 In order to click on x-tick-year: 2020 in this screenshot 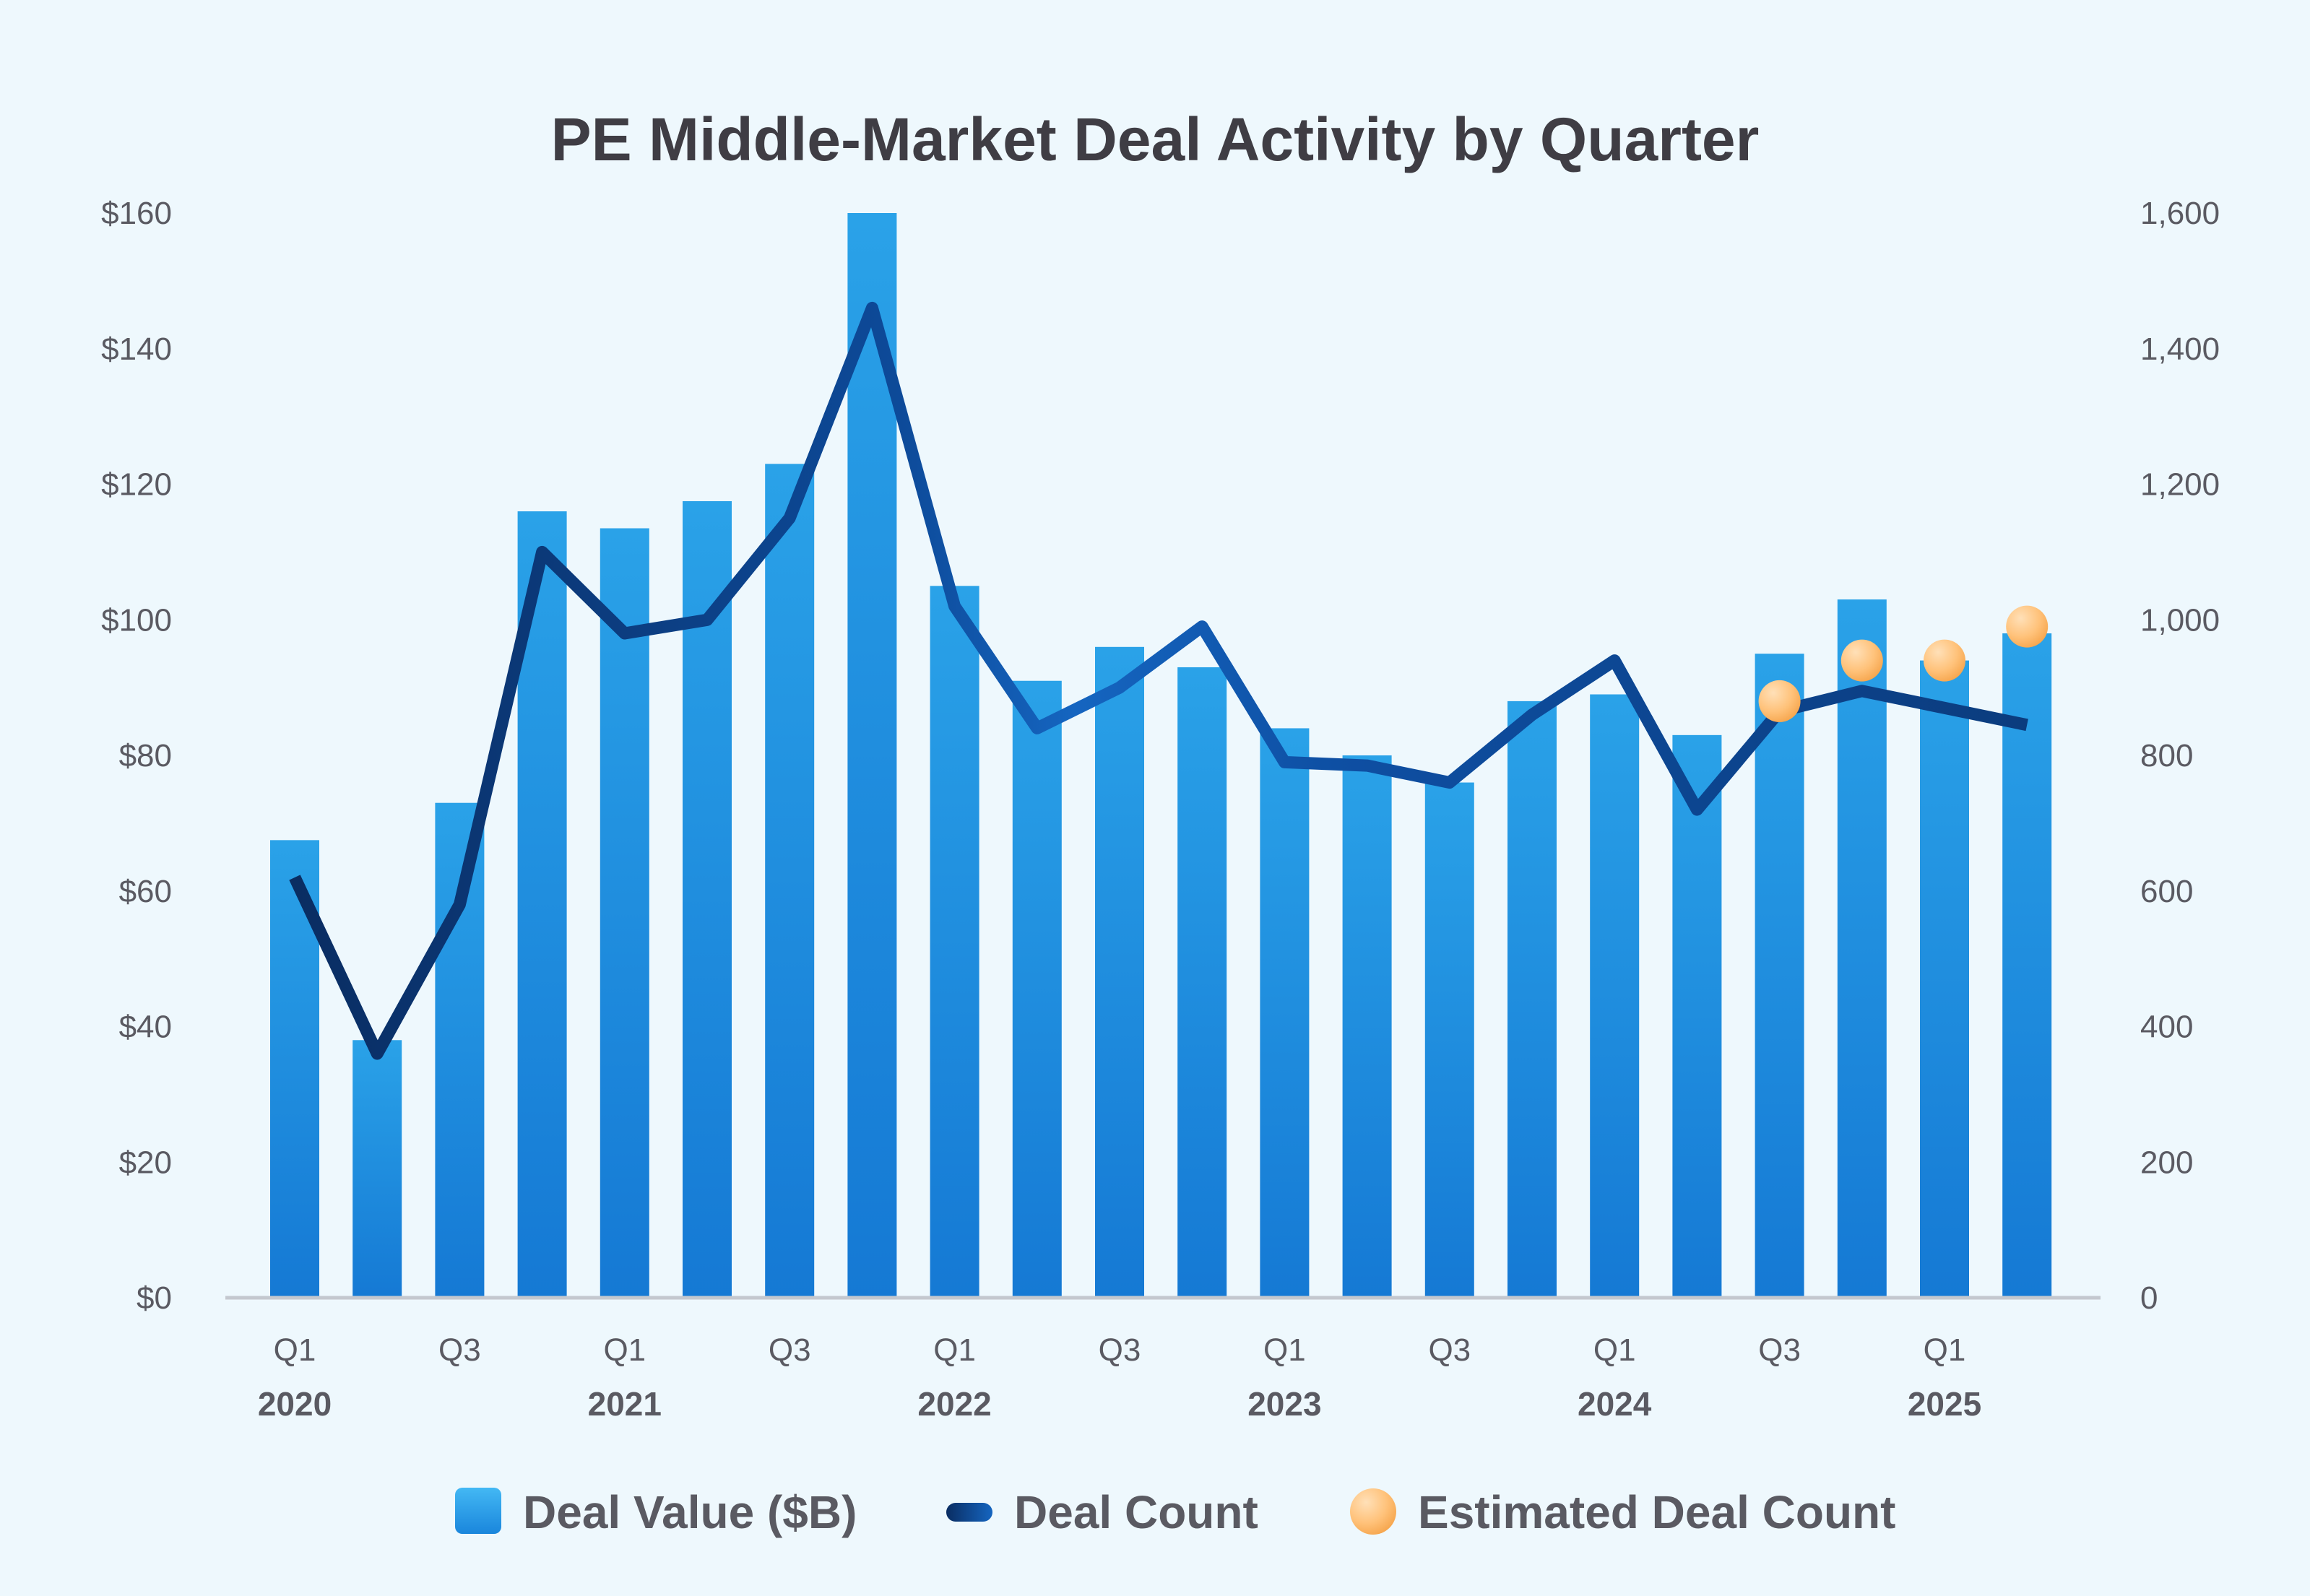, I will do `click(295, 1404)`.